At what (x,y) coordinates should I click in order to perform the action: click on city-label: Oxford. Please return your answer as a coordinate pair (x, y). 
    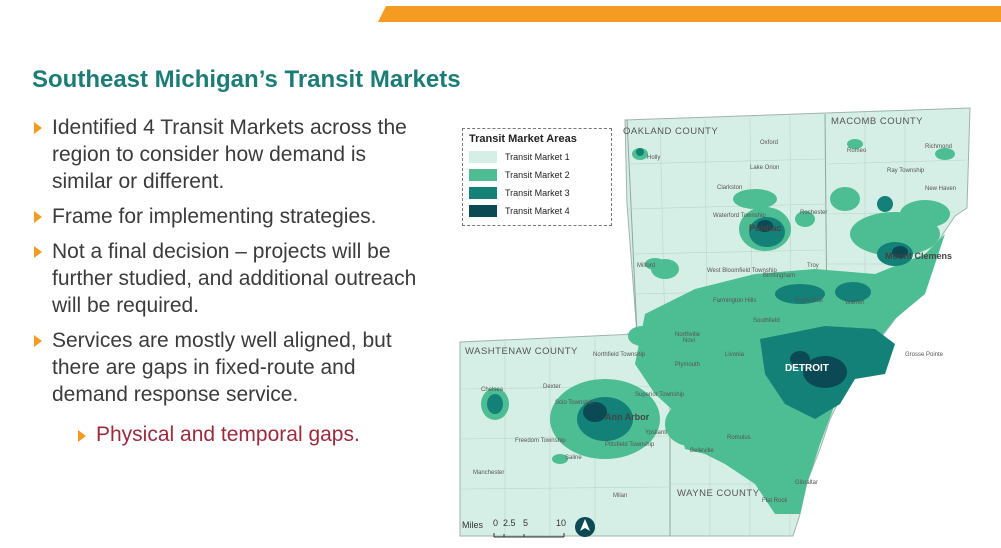
    Looking at the image, I should click on (769, 143).